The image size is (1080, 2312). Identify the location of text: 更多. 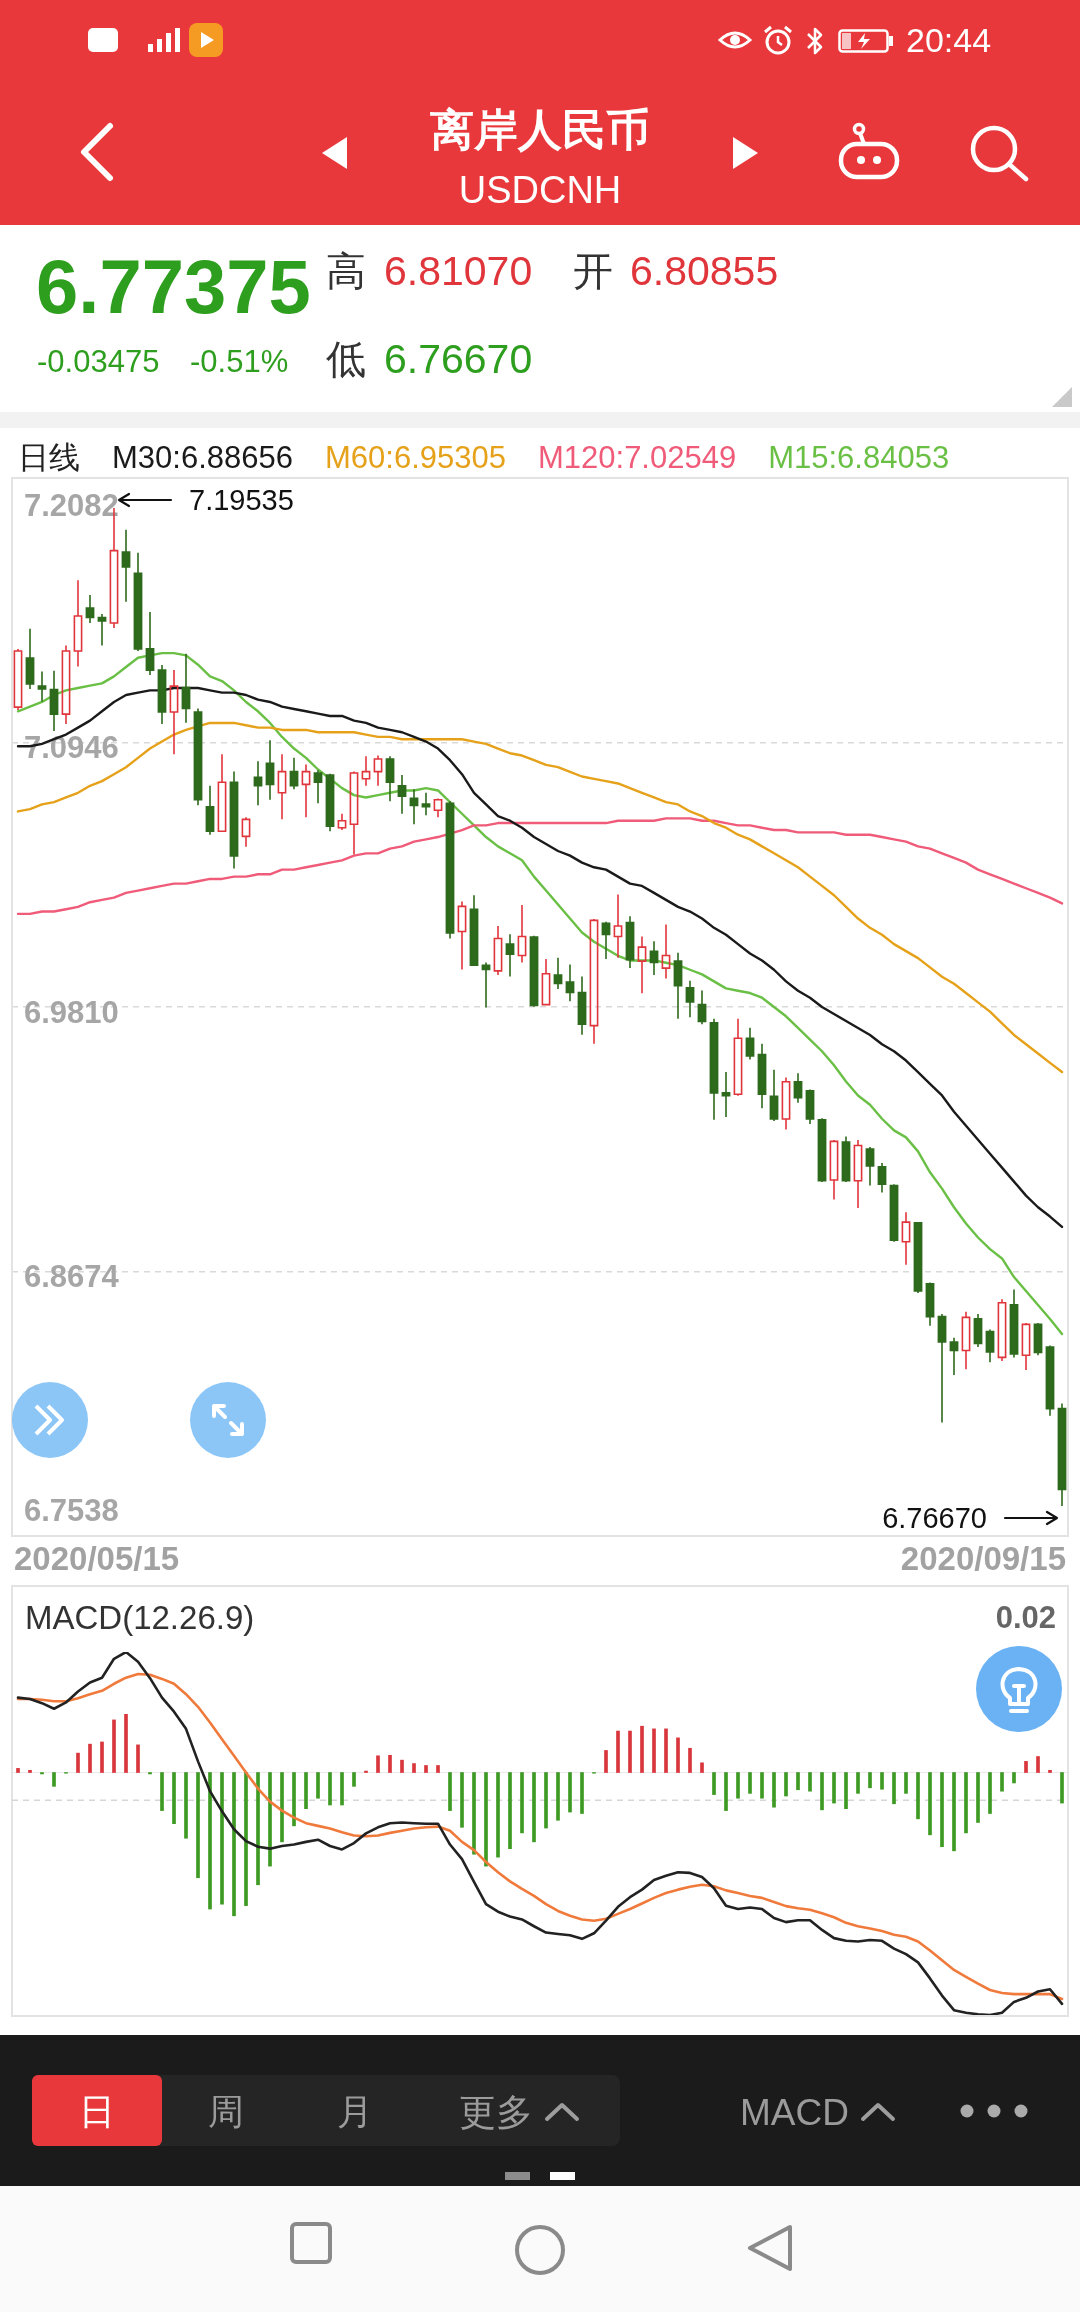
(496, 2112).